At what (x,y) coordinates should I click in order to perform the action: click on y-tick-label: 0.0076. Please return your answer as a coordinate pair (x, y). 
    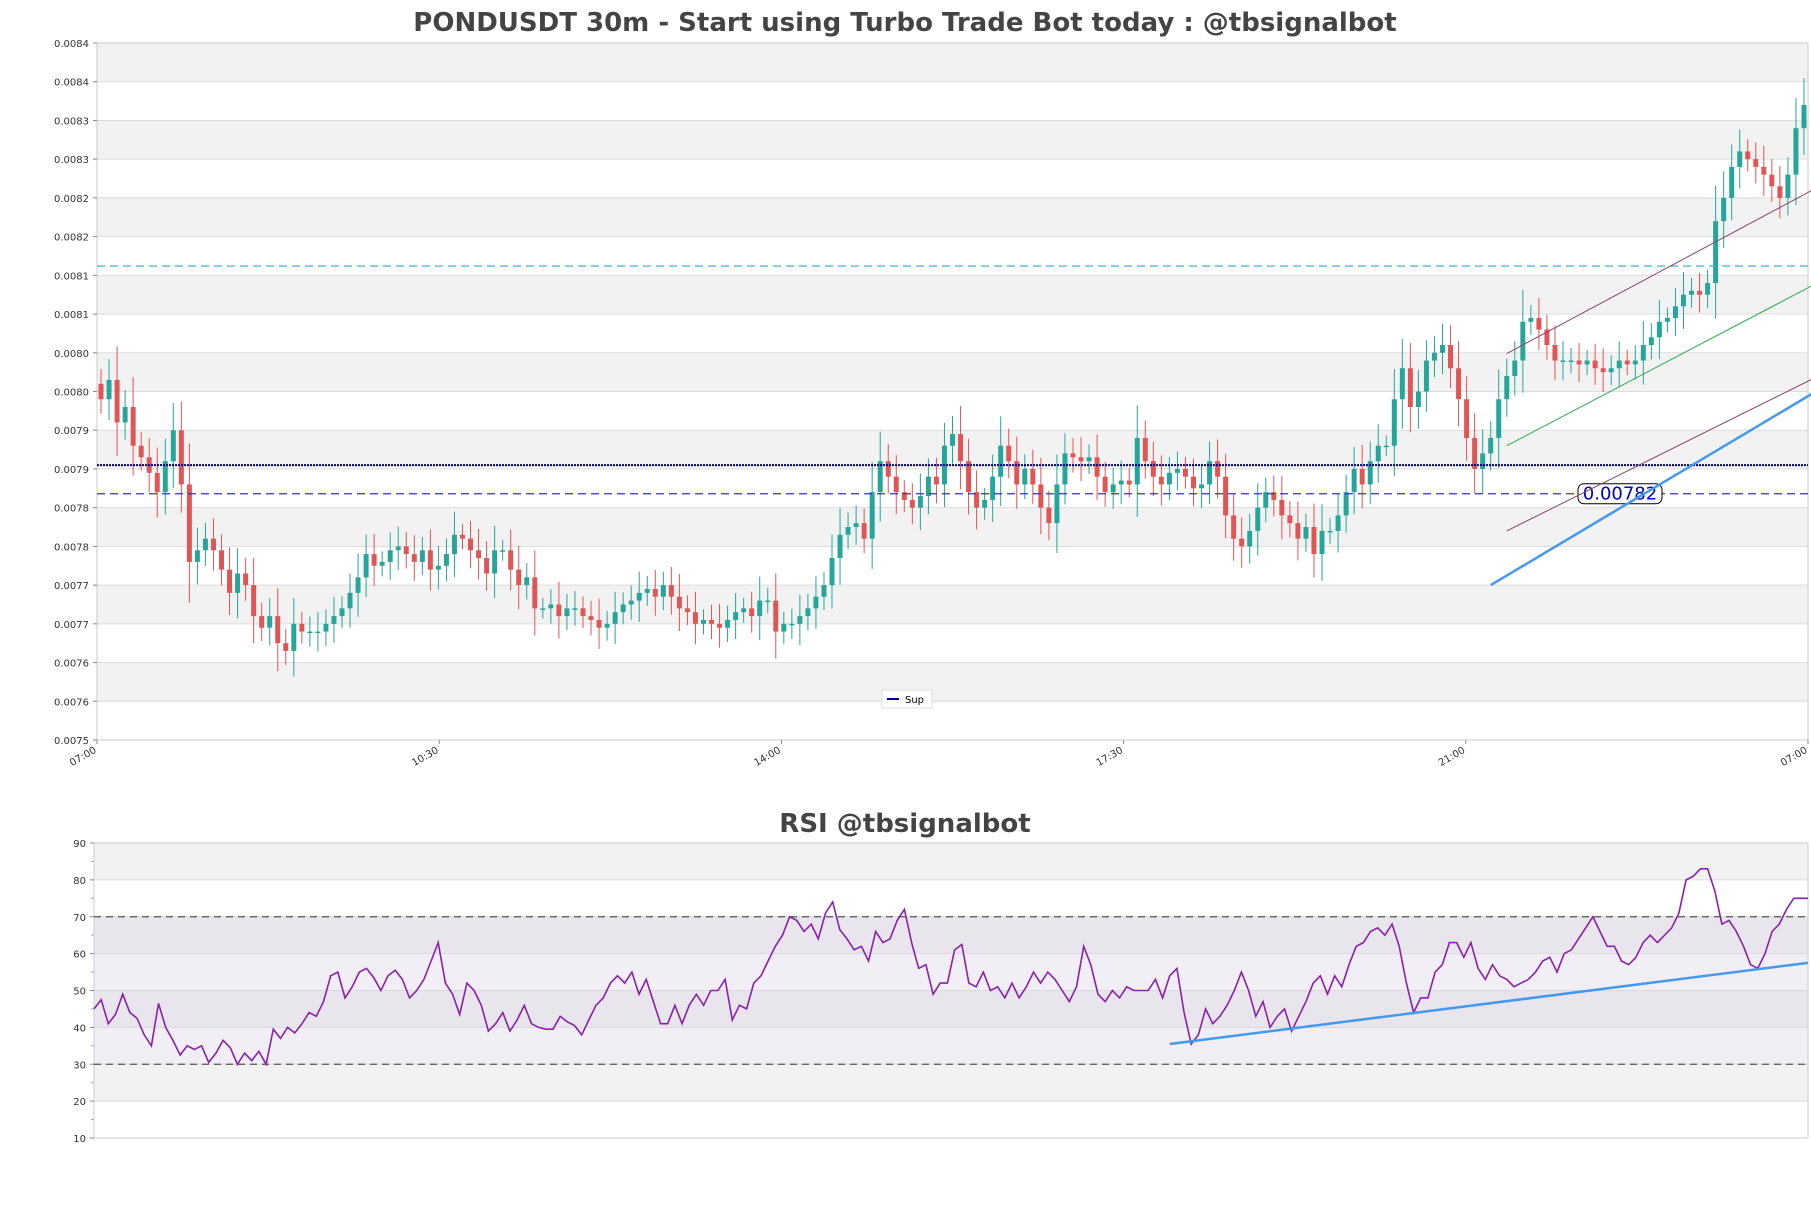
    Looking at the image, I should click on (71, 664).